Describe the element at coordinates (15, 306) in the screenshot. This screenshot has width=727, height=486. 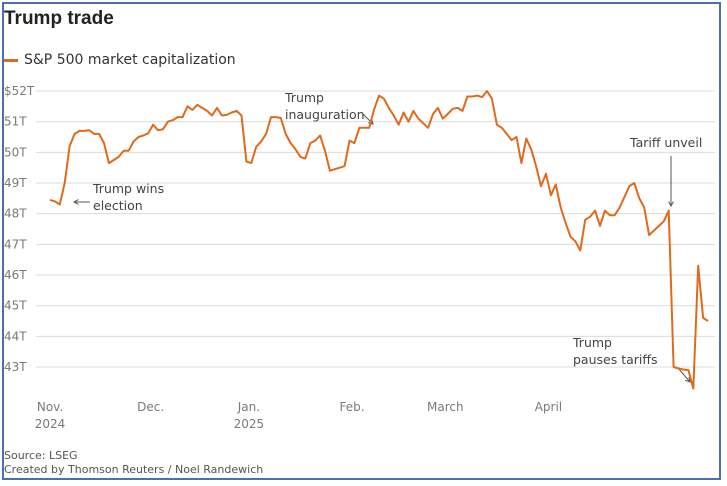
I see `y-tick-label: 45T` at that location.